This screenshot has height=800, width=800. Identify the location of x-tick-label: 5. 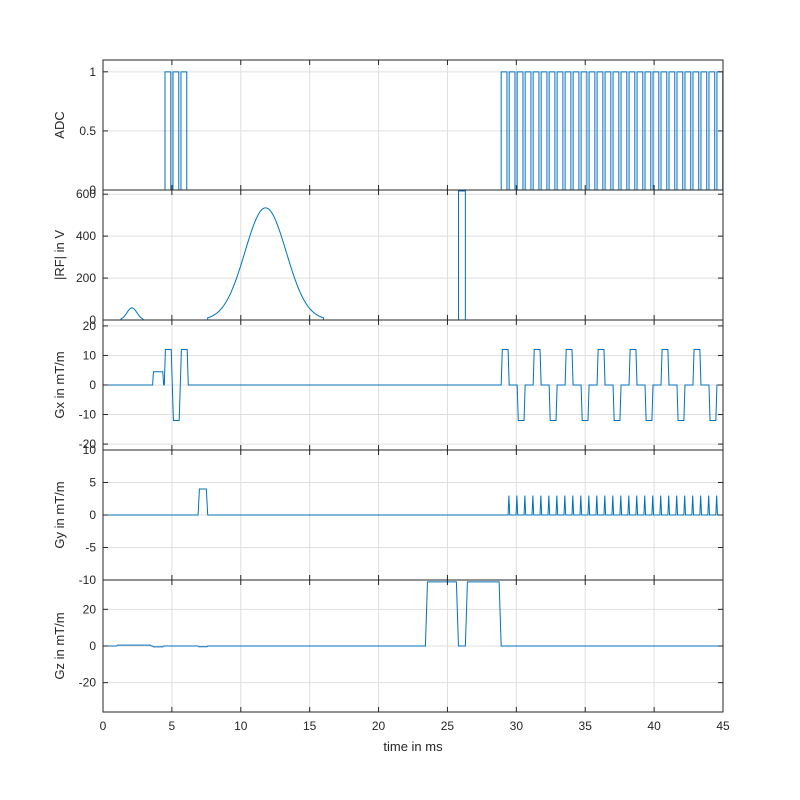
(172, 726).